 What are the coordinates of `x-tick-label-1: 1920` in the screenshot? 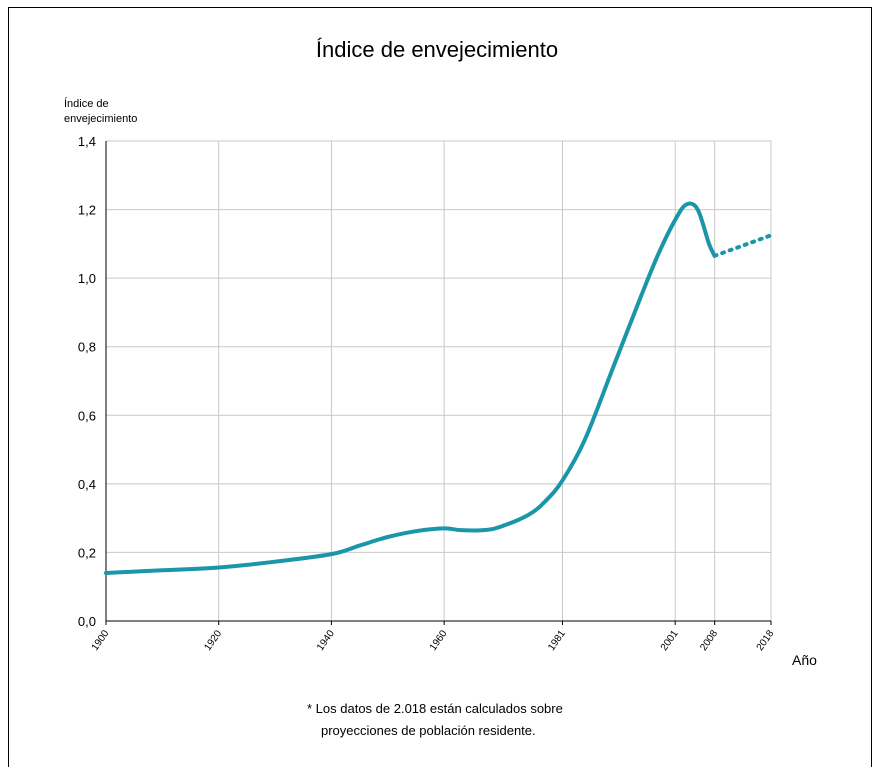 It's located at (213, 640).